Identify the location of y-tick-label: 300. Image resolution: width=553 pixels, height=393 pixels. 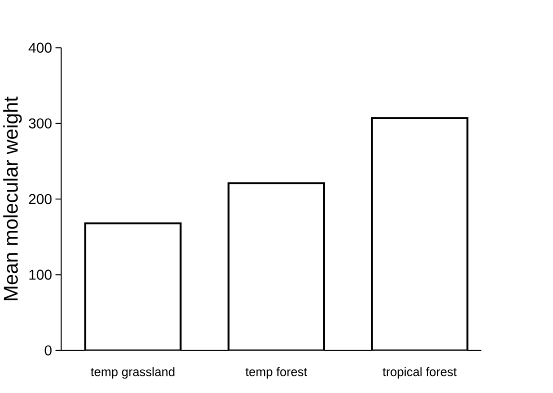
(40, 123).